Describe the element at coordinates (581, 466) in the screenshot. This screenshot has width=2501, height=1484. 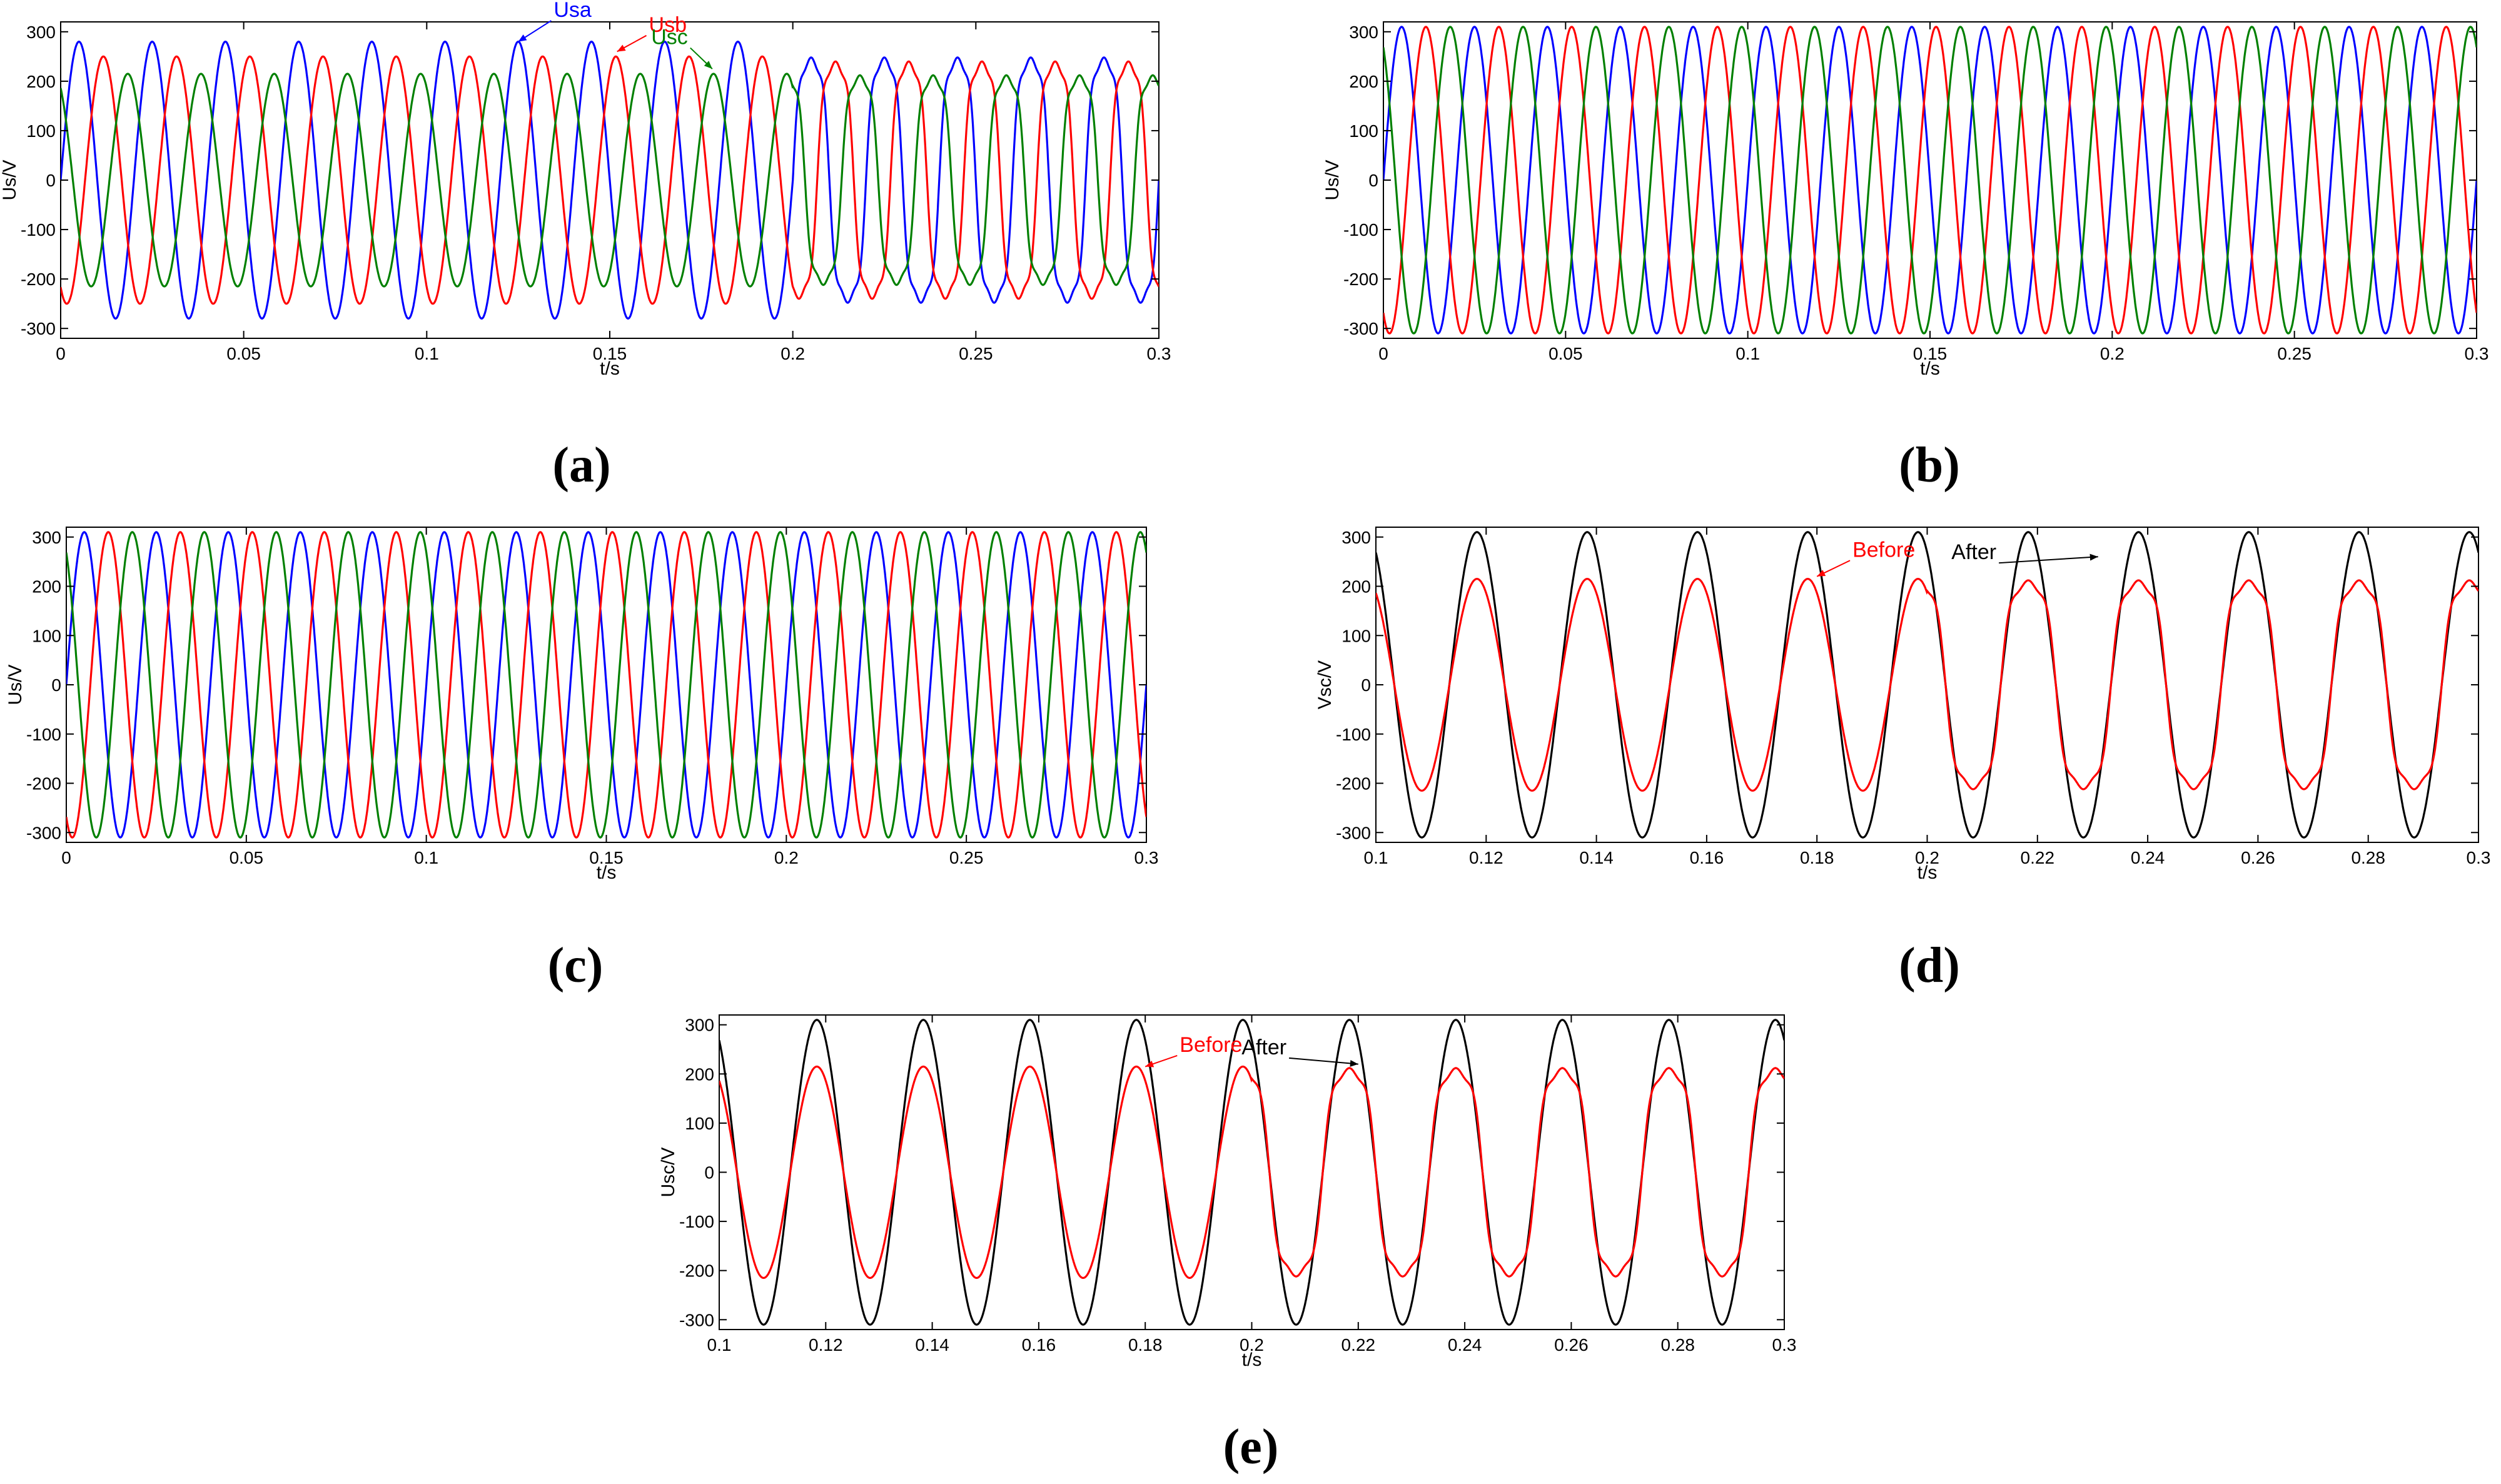
I see `panel-label: (a)` at that location.